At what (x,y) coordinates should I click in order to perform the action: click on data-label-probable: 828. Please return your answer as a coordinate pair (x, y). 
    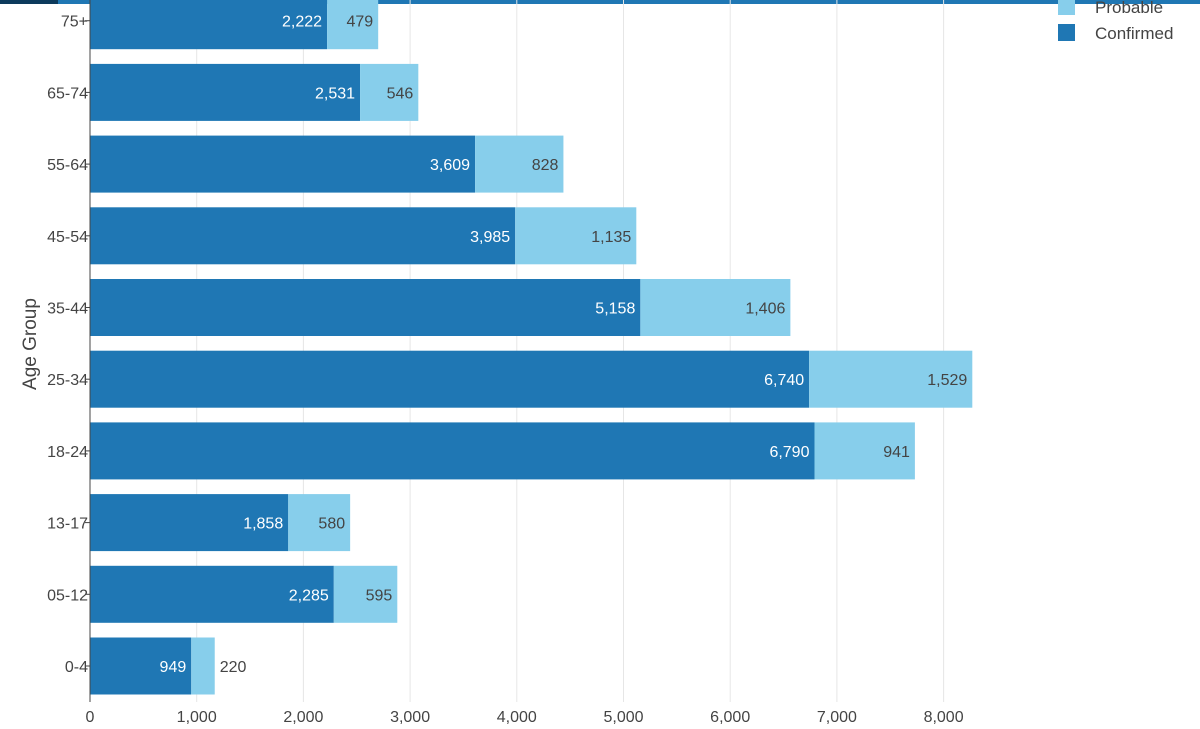
    Looking at the image, I should click on (545, 165).